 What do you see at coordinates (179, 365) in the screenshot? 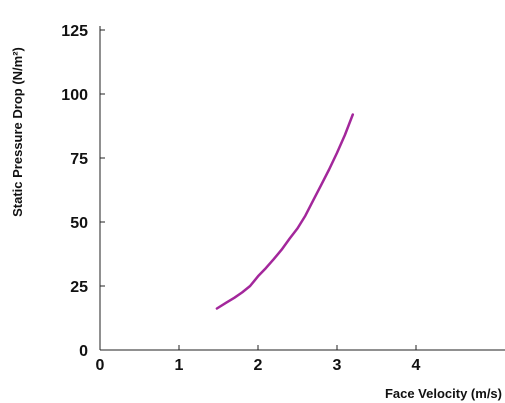
I see `x-tick-label: 1` at bounding box center [179, 365].